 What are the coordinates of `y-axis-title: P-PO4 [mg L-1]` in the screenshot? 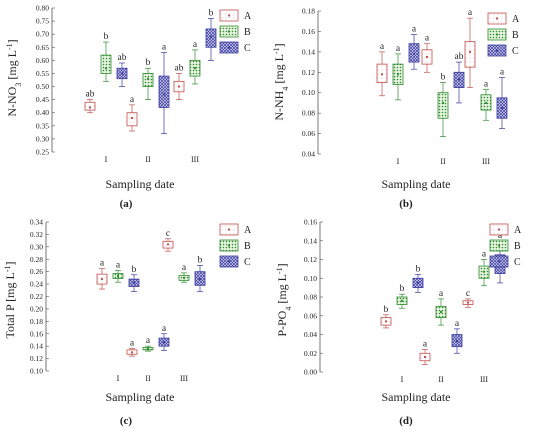 It's located at (284, 299).